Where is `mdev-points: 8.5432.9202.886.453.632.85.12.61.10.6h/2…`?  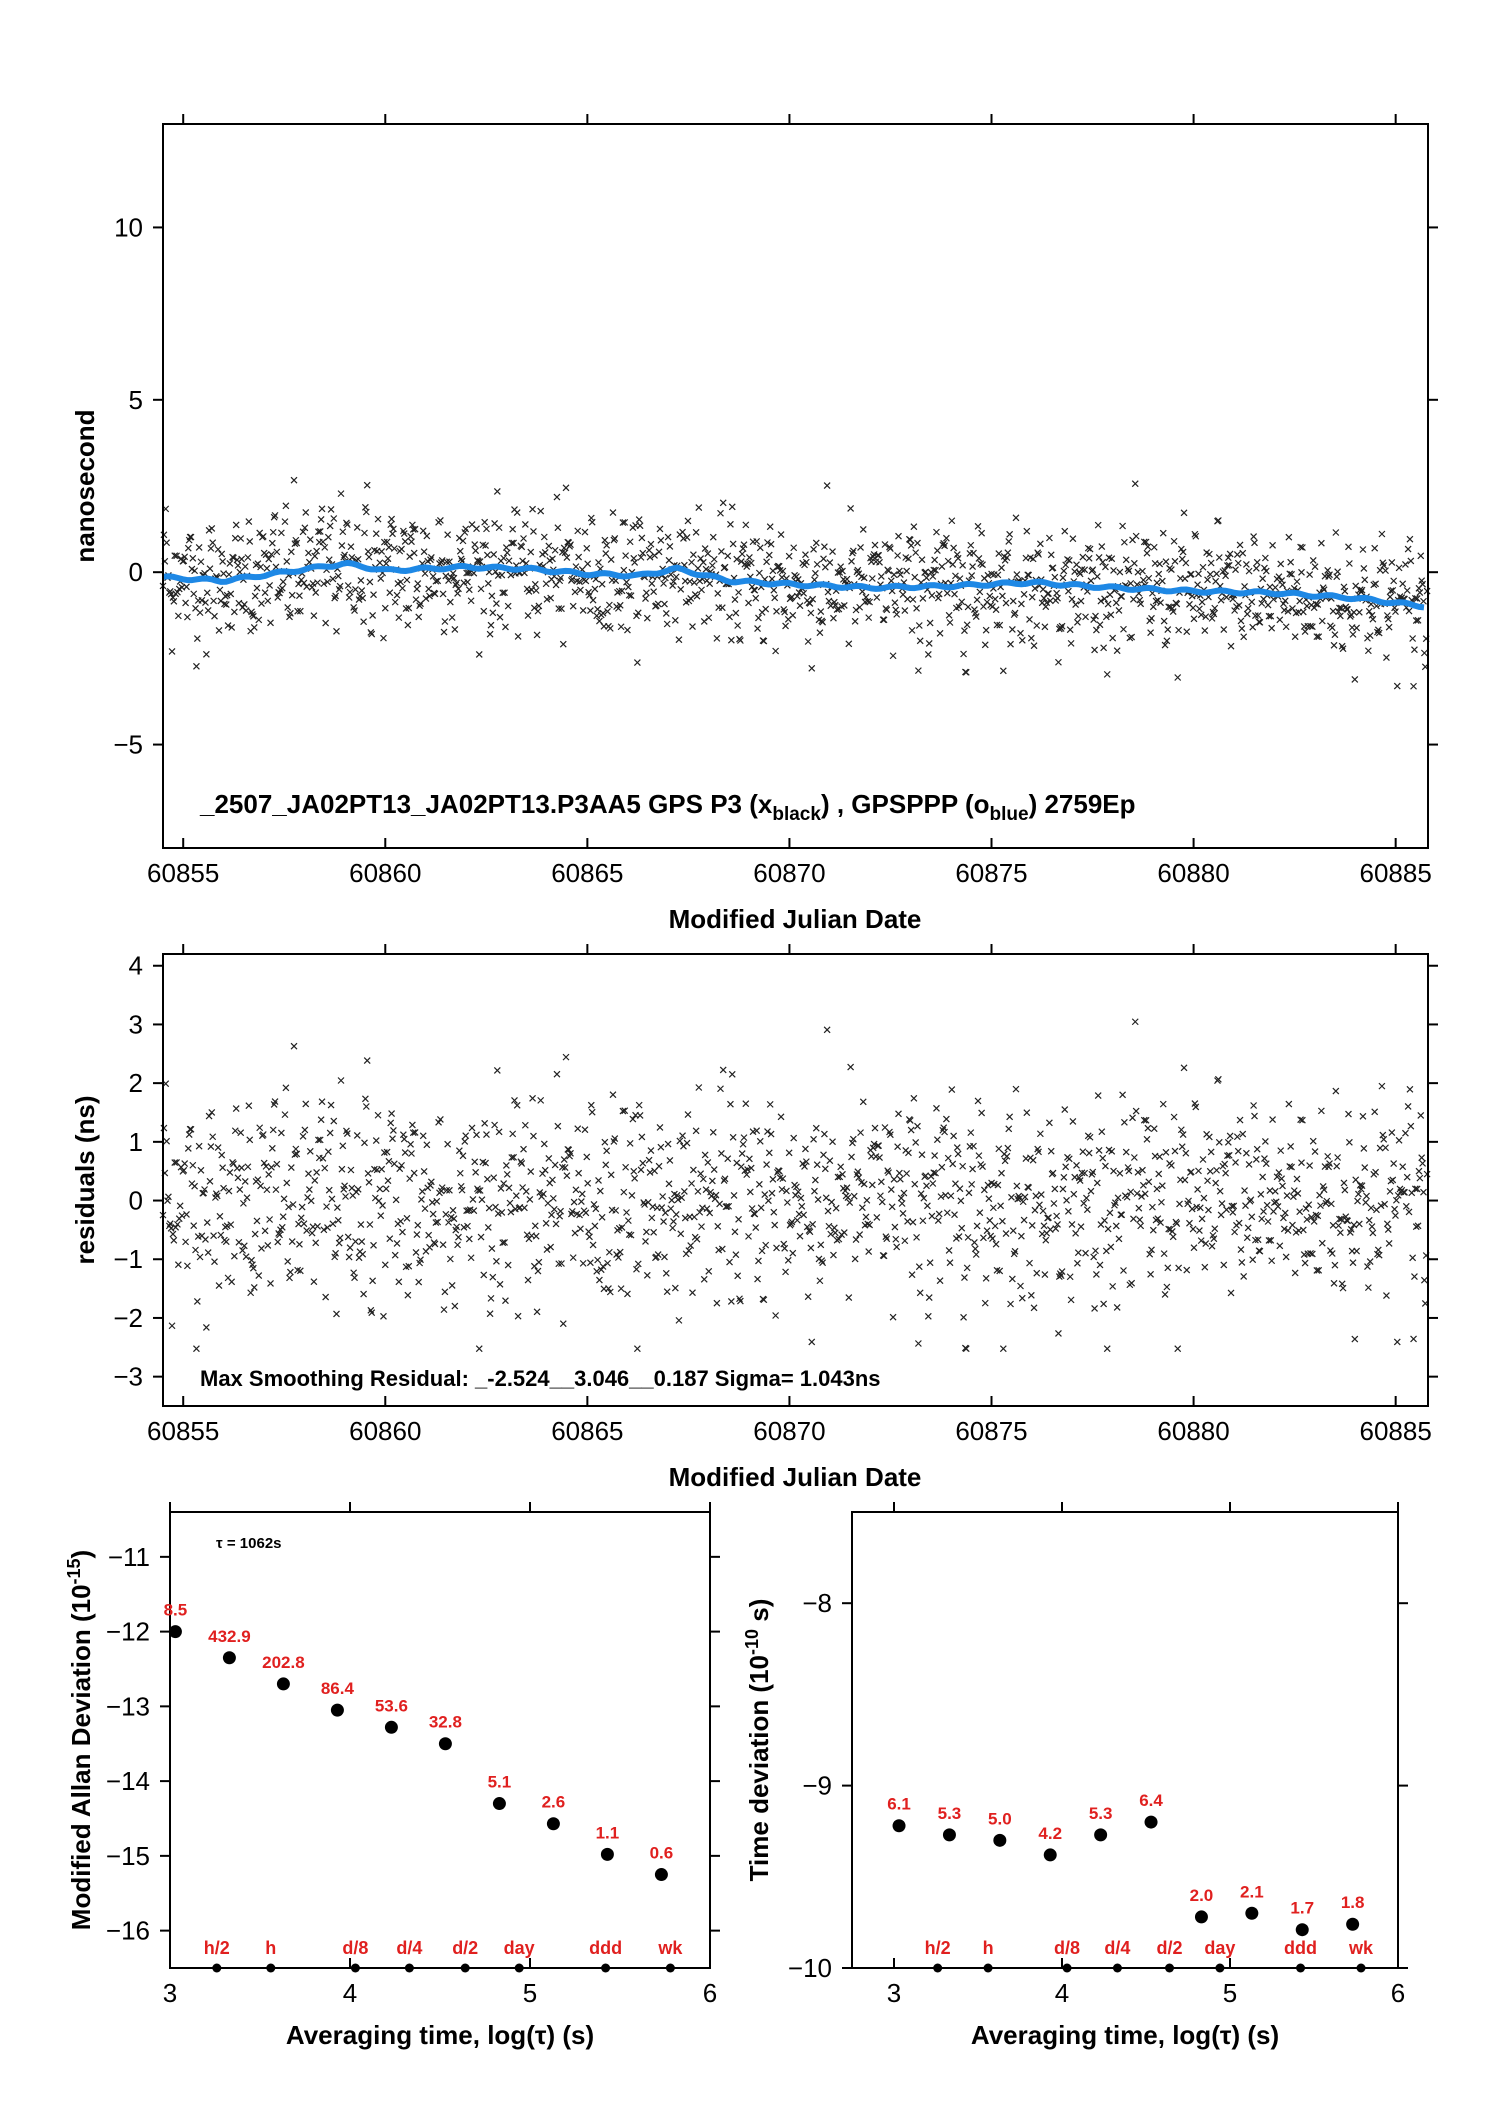 mdev-points: 8.5432.9202.886.453.632.85.12.61.10.6h/2… is located at coordinates (423, 1787).